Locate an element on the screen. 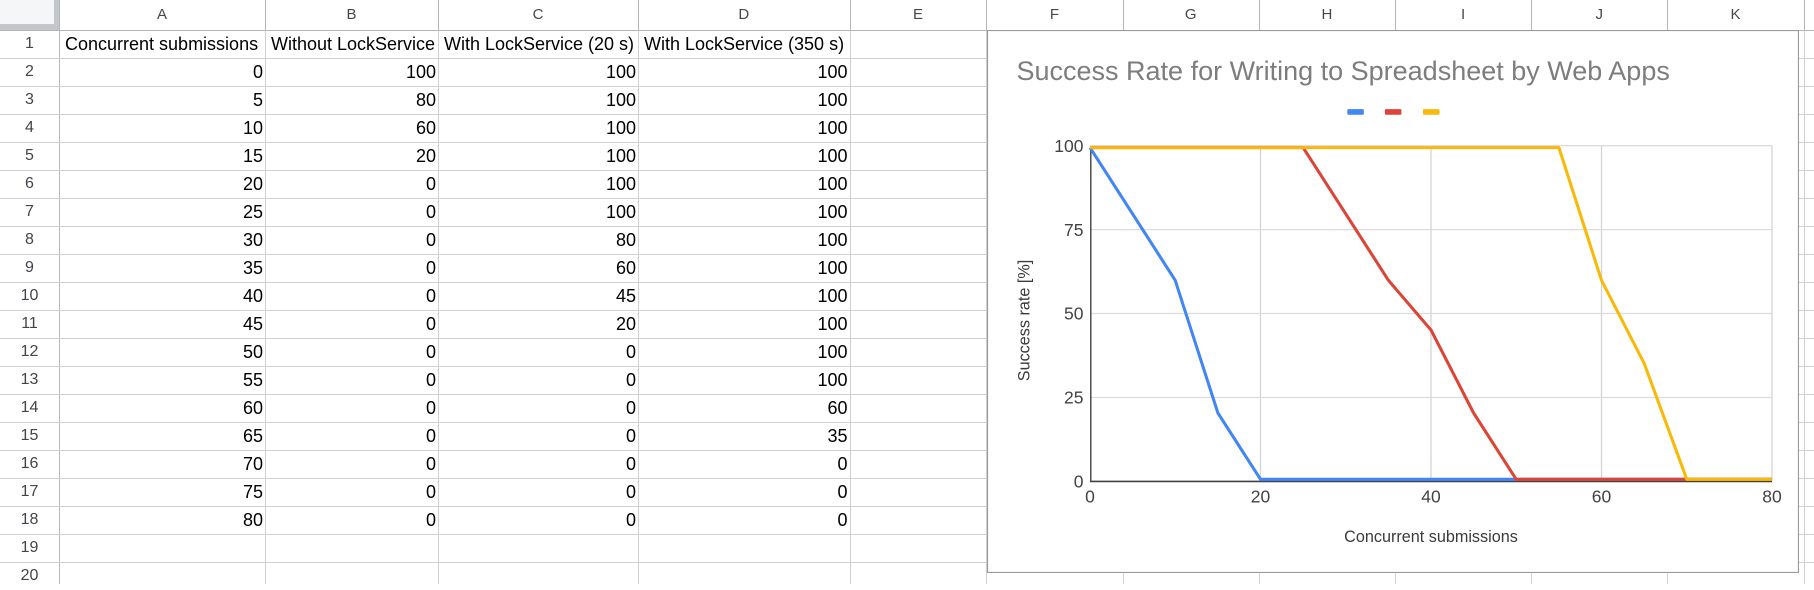  svg-text: Concurrent submissions is located at coordinates (1431, 537).